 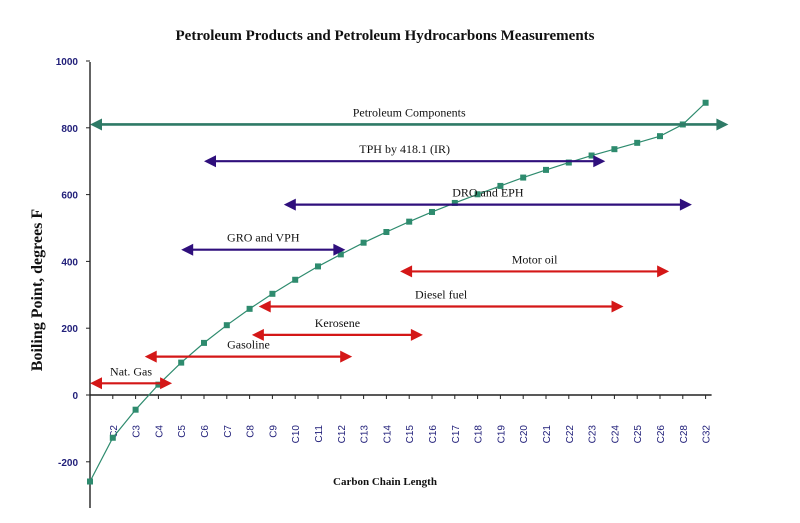 I want to click on range-arrow: TPH by 418.1 (IR), so click(x=405, y=155).